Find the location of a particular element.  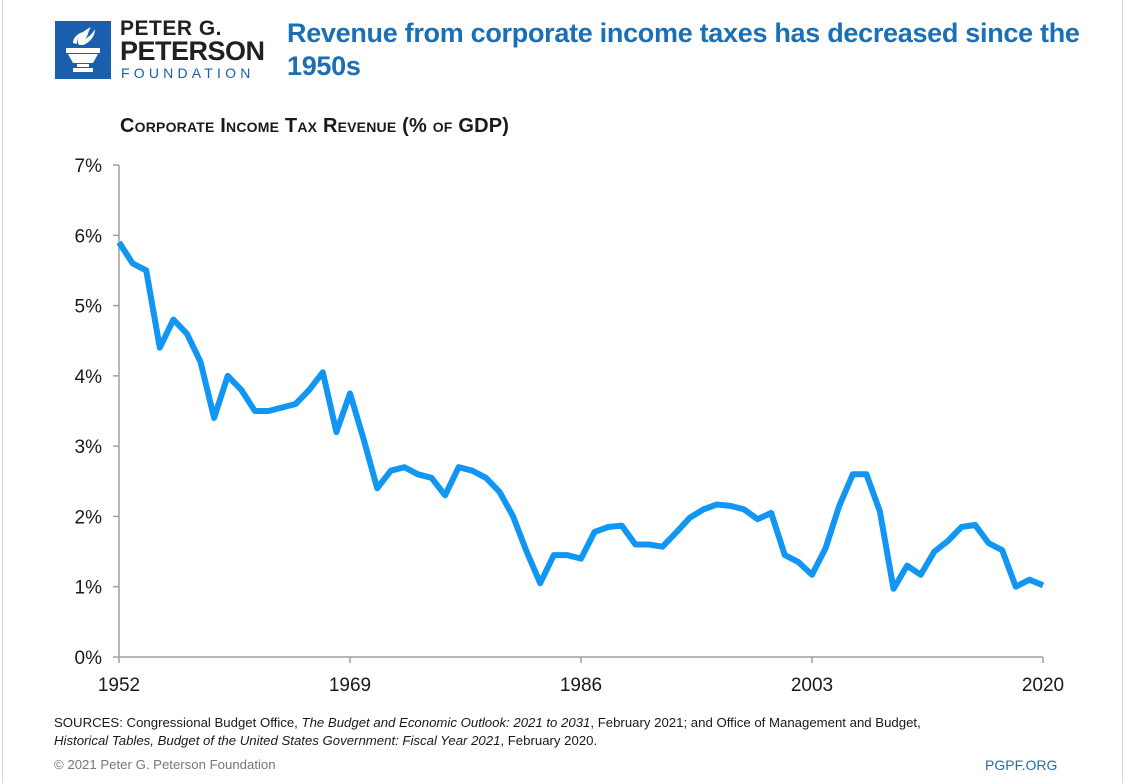

y-tick-label: 3% is located at coordinates (89, 447).